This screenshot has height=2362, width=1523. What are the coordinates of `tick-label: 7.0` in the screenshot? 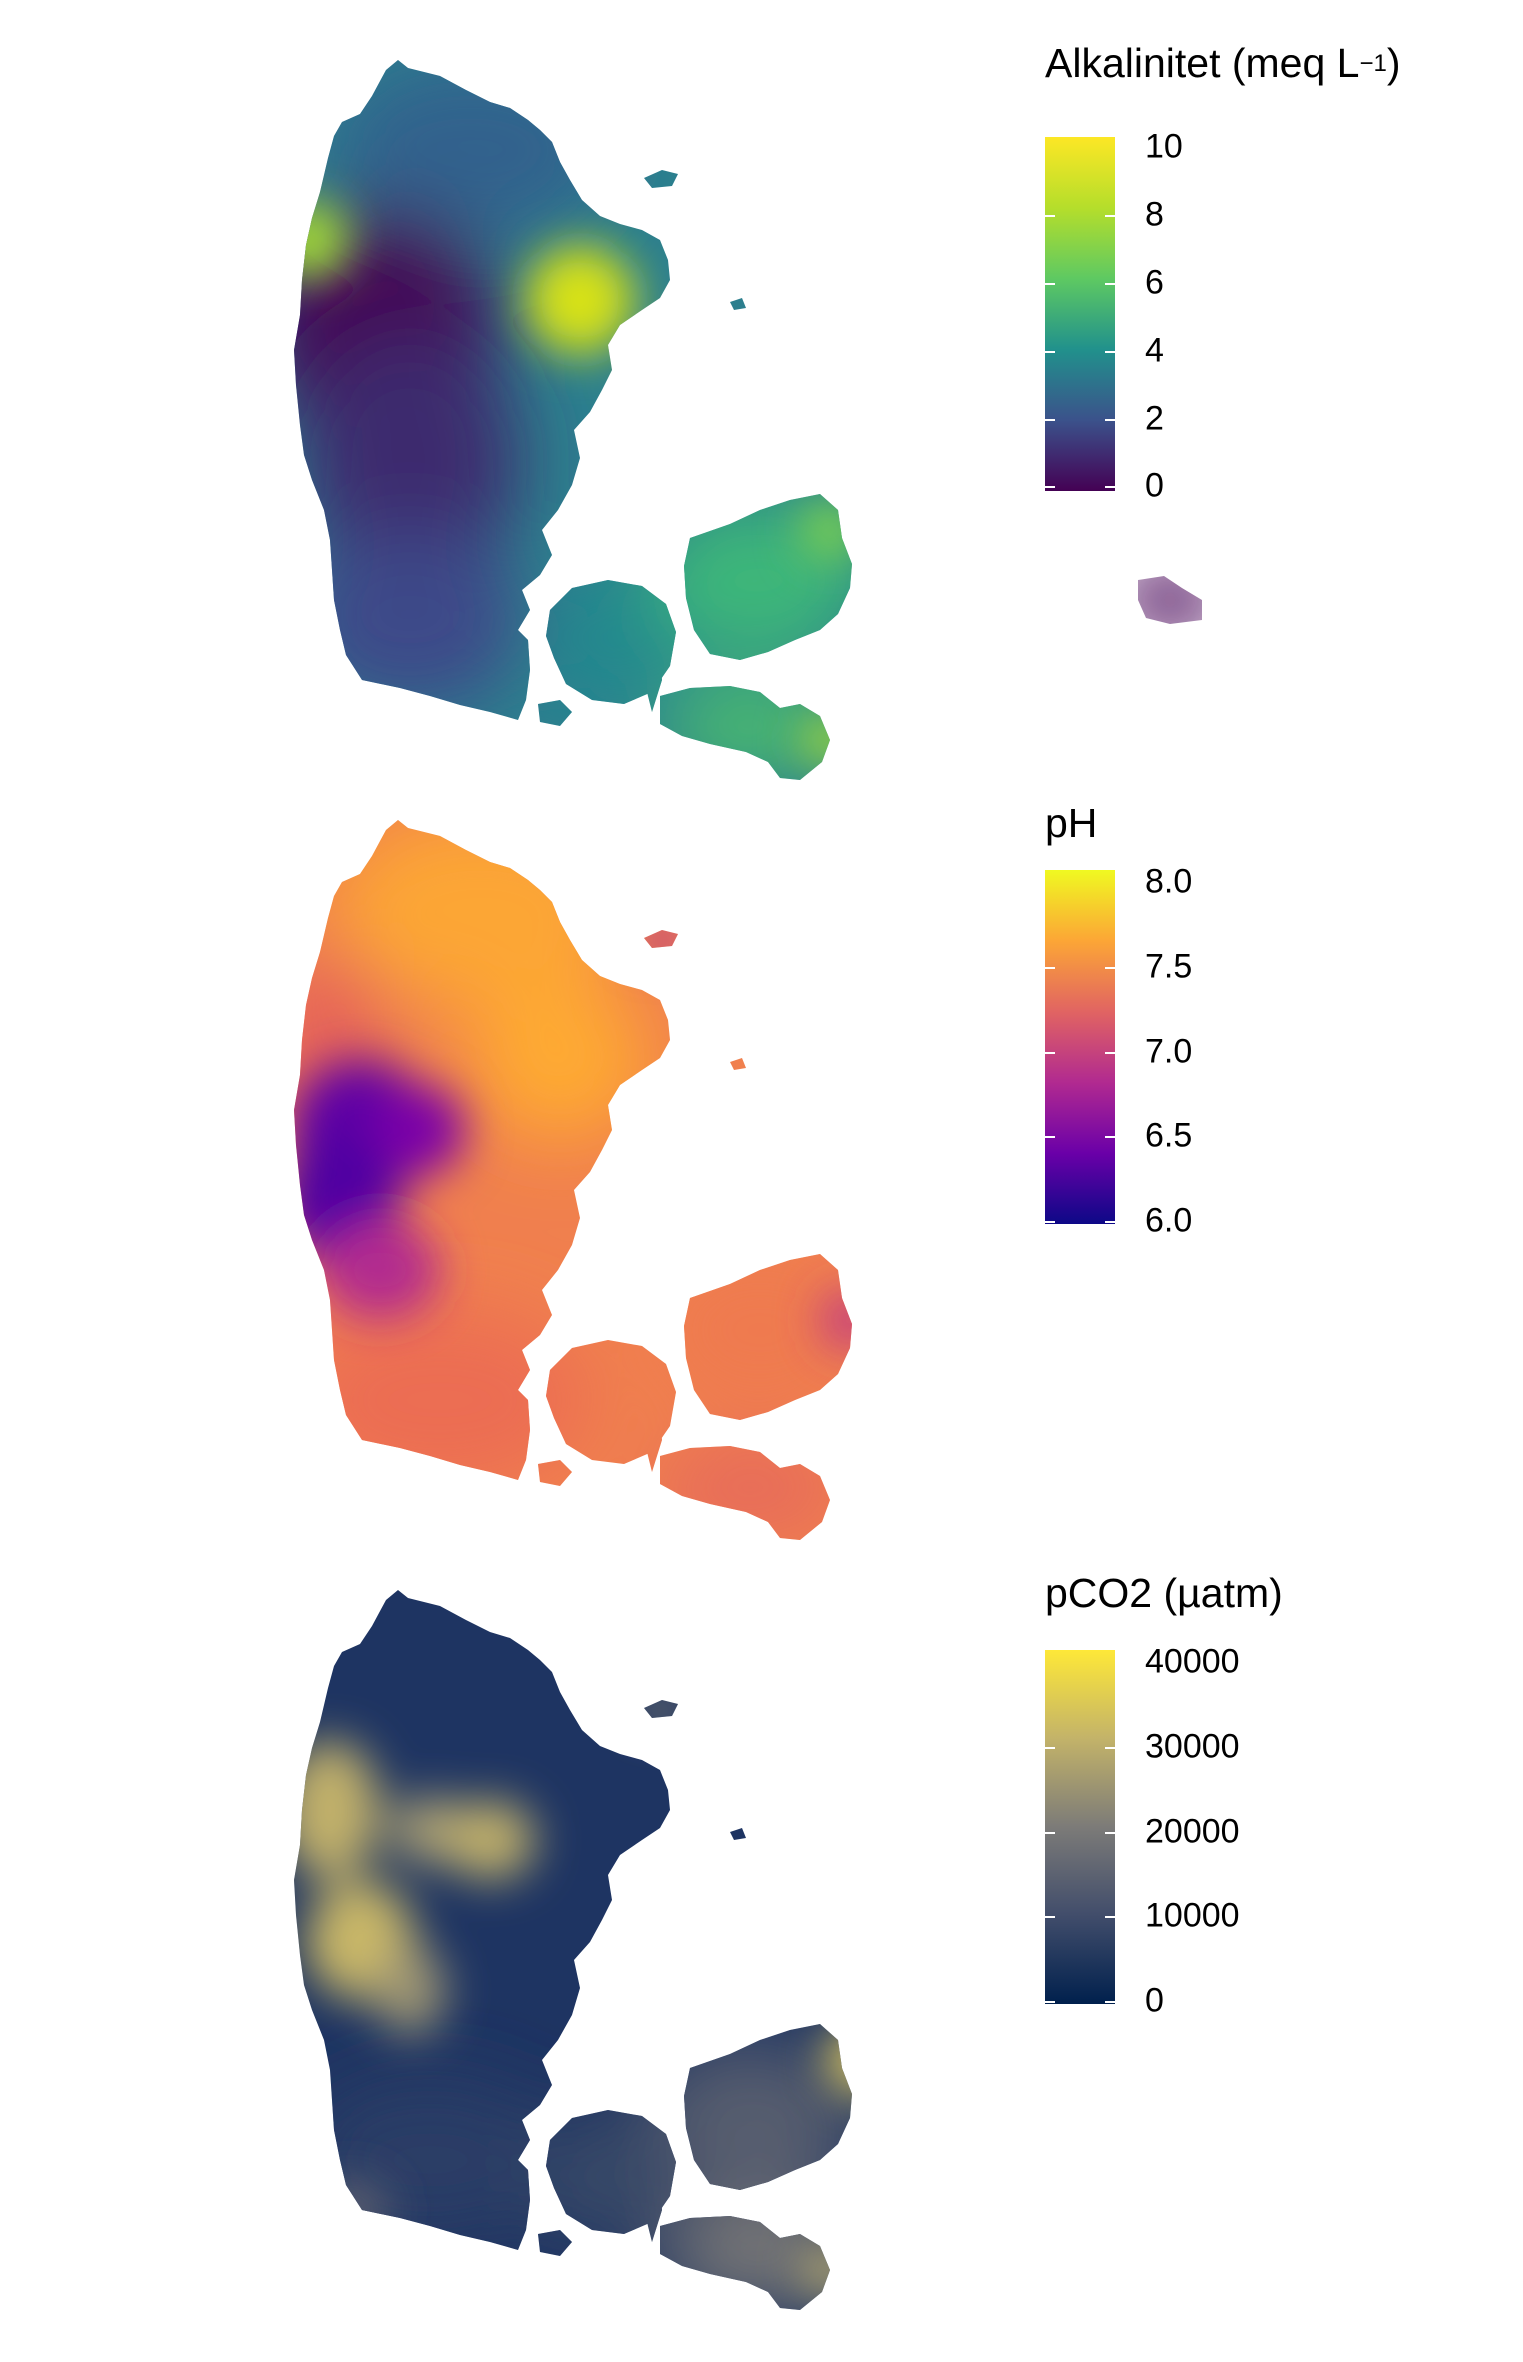 It's located at (1169, 1051).